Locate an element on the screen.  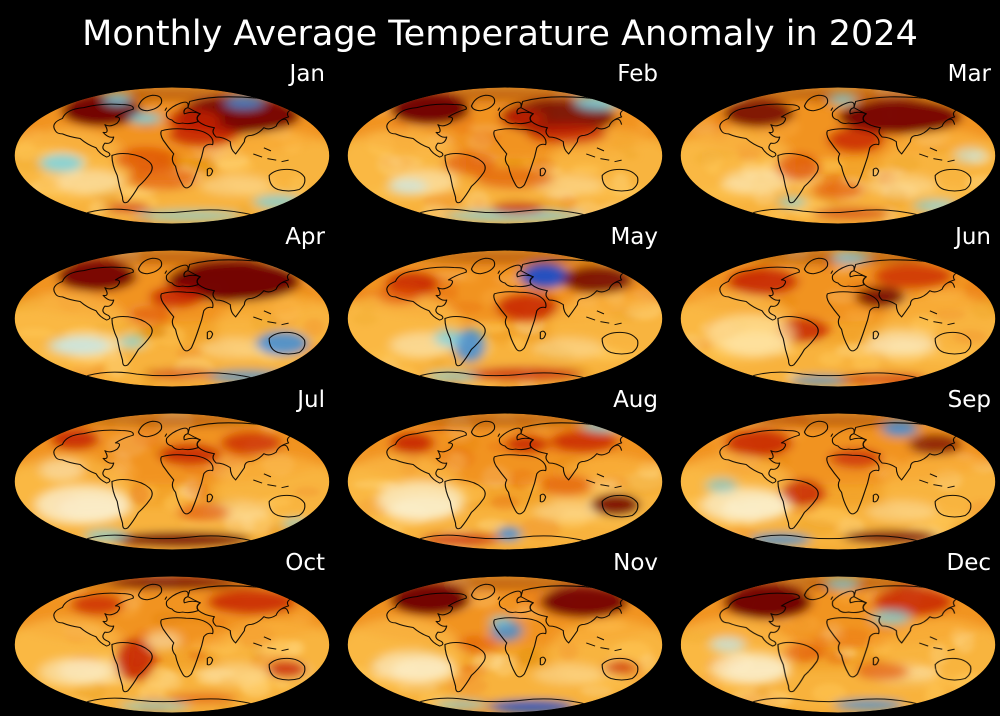
world-map-feb is located at coordinates (505, 155).